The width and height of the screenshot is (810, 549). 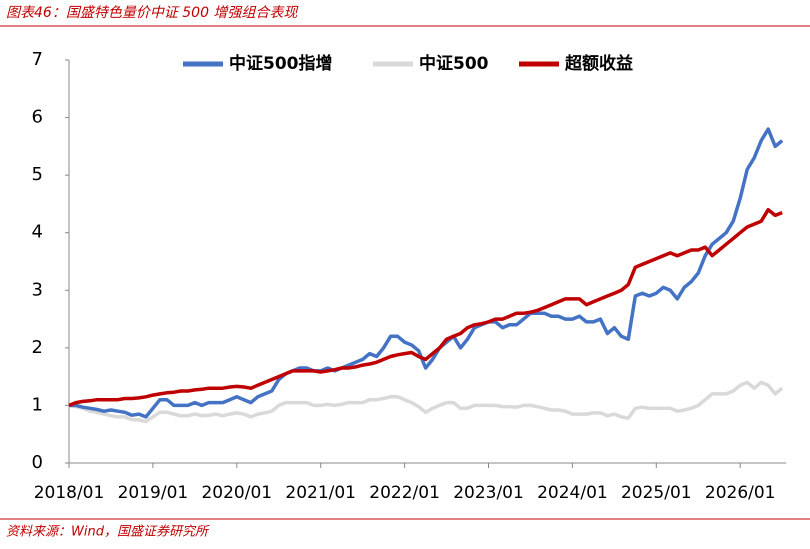 What do you see at coordinates (108, 532) in the screenshot?
I see `source-note: 资料来源：Wind，国盛证券研究所` at bounding box center [108, 532].